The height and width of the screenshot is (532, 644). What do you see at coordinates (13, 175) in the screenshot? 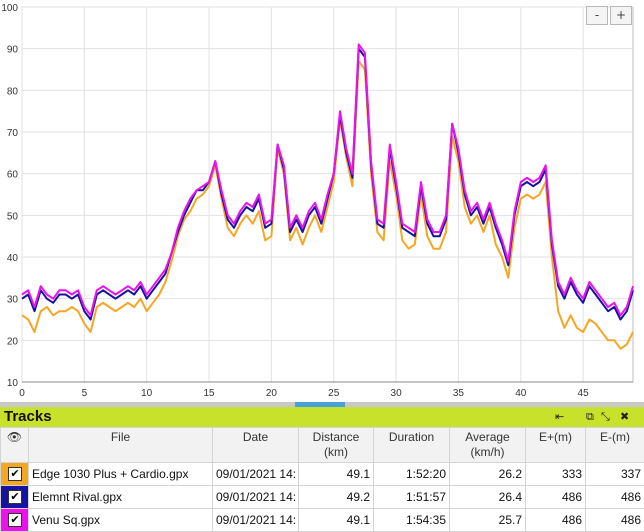
I see `y-tick-label: 60` at bounding box center [13, 175].